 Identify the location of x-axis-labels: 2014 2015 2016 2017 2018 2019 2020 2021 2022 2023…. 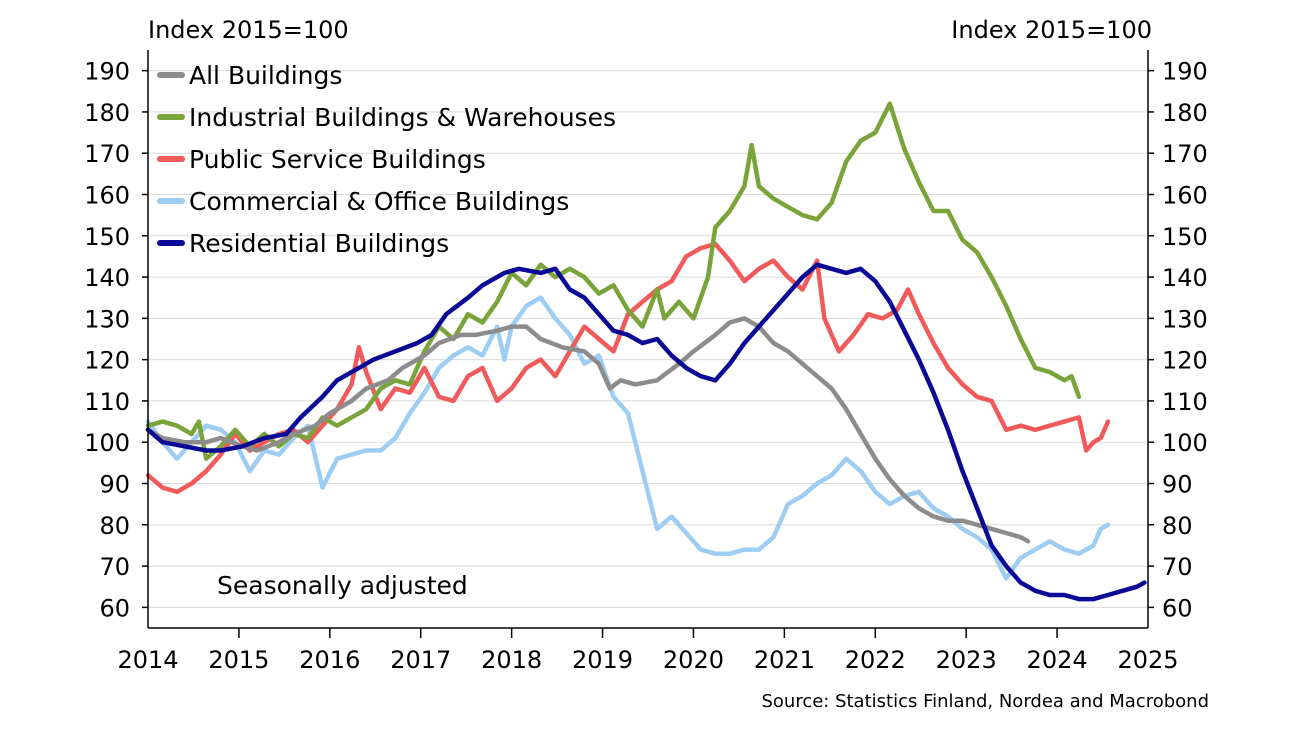
(647, 660).